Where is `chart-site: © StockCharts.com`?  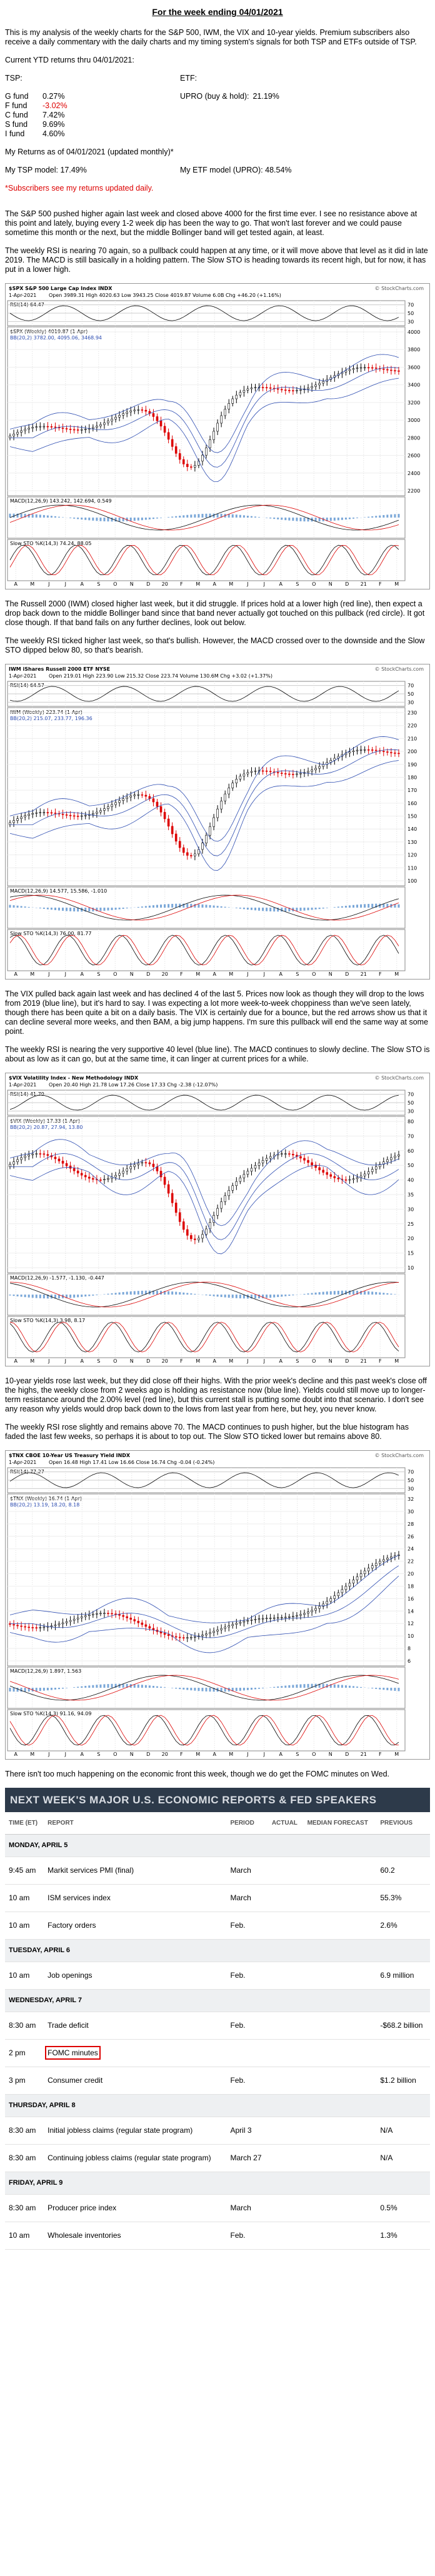
chart-site: © StockCharts.com is located at coordinates (399, 1078).